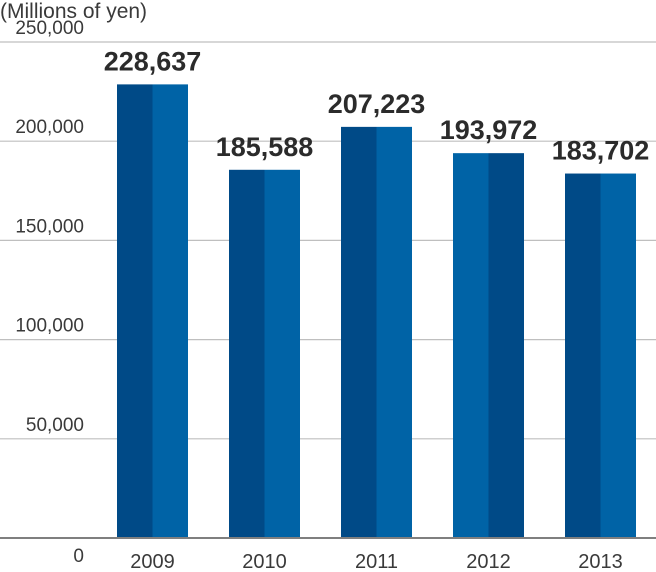  What do you see at coordinates (78, 556) in the screenshot?
I see `y-tick-label: 0` at bounding box center [78, 556].